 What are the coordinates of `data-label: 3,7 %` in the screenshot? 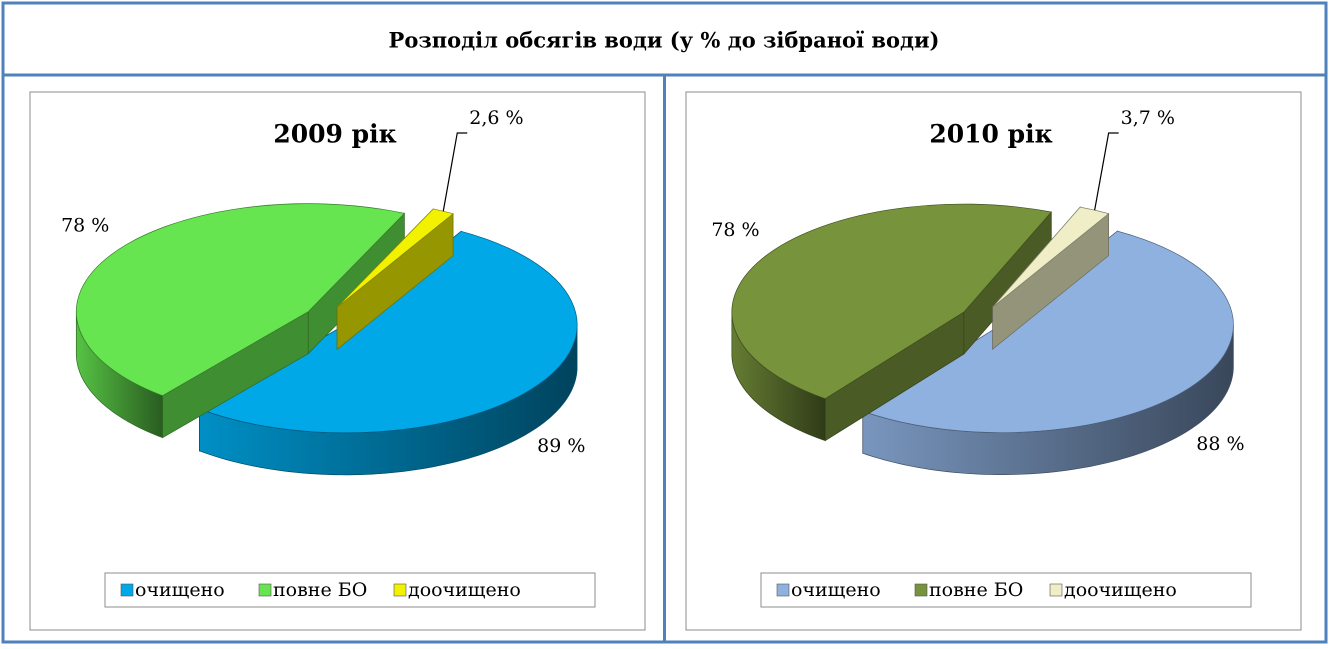 It's located at (1148, 118).